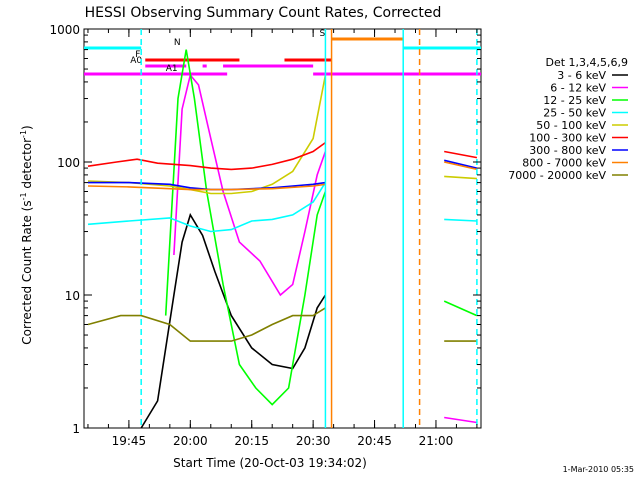  What do you see at coordinates (578, 88) in the screenshot?
I see `legend-label-2: 6 - 12 keV` at bounding box center [578, 88].